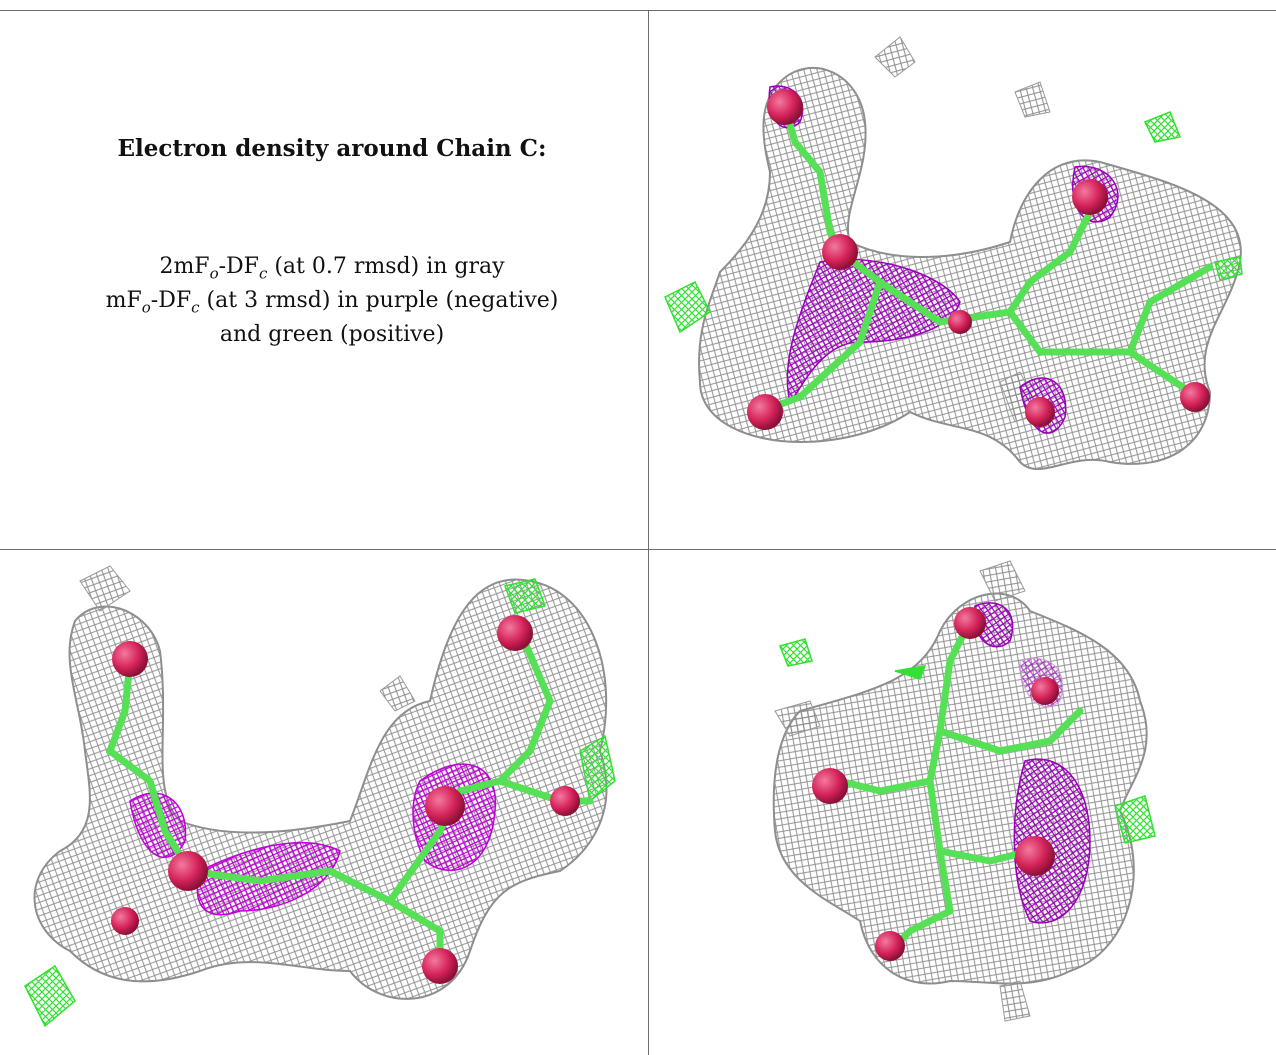 This screenshot has height=1055, width=1276. What do you see at coordinates (648, 532) in the screenshot?
I see `table-divider-vertical` at bounding box center [648, 532].